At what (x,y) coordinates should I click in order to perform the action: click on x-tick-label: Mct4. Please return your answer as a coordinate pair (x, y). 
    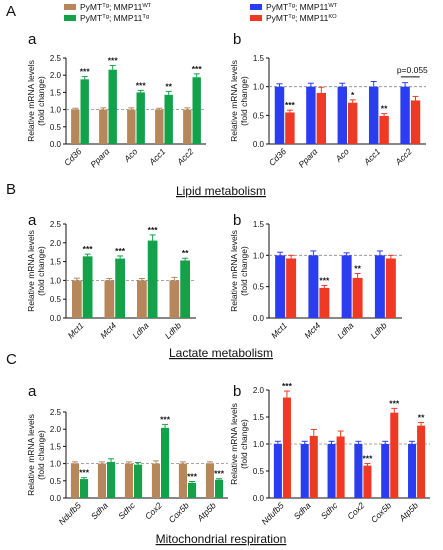
    Looking at the image, I should click on (108, 330).